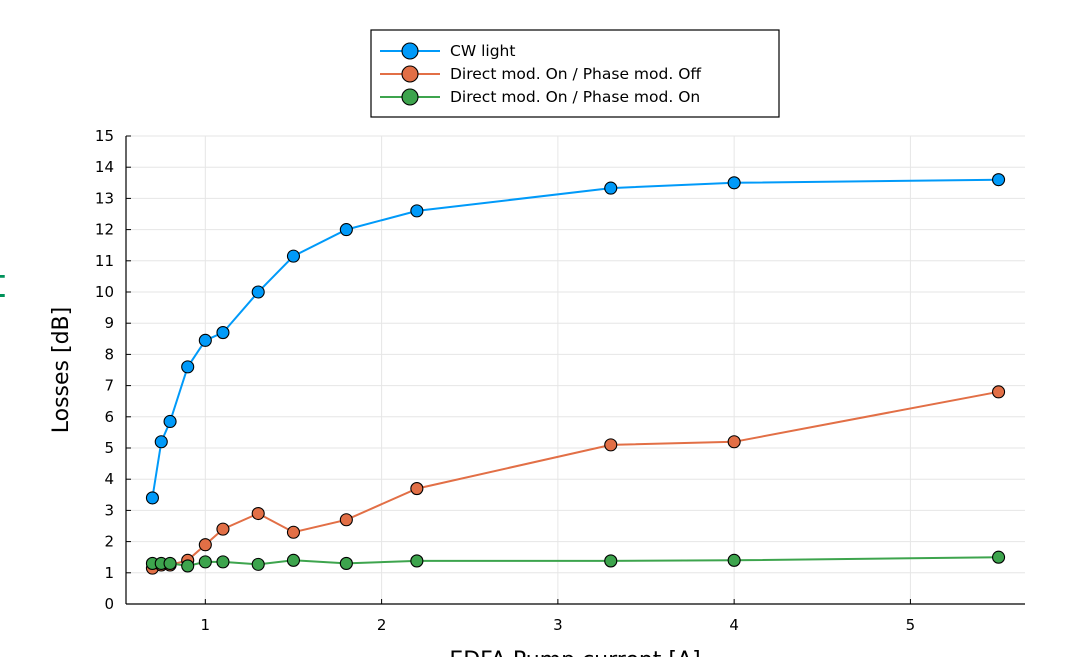 This screenshot has width=1068, height=657. Describe the element at coordinates (109, 448) in the screenshot. I see `y-tick-label: 5` at that location.